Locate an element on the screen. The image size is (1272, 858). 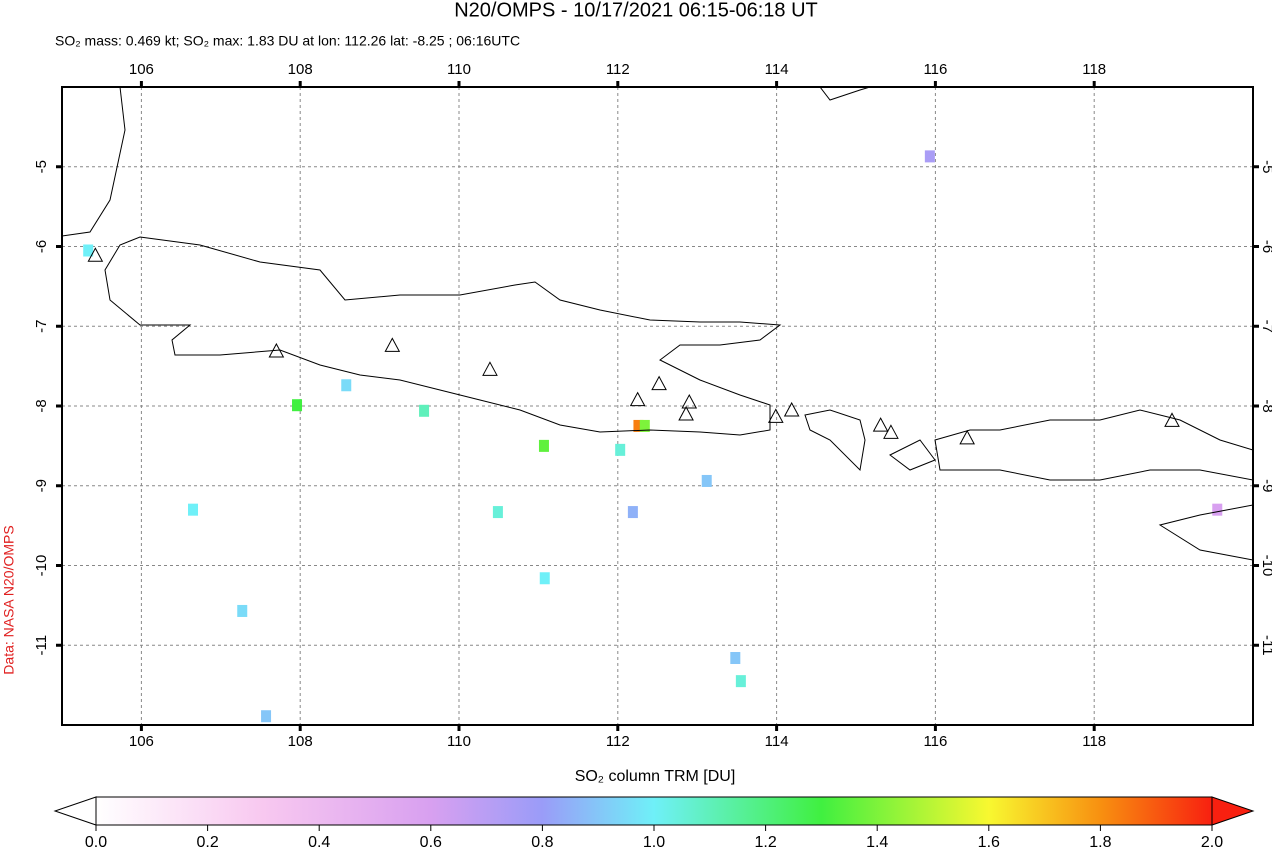
colorbar-tick-label: 1.4 is located at coordinates (877, 842).